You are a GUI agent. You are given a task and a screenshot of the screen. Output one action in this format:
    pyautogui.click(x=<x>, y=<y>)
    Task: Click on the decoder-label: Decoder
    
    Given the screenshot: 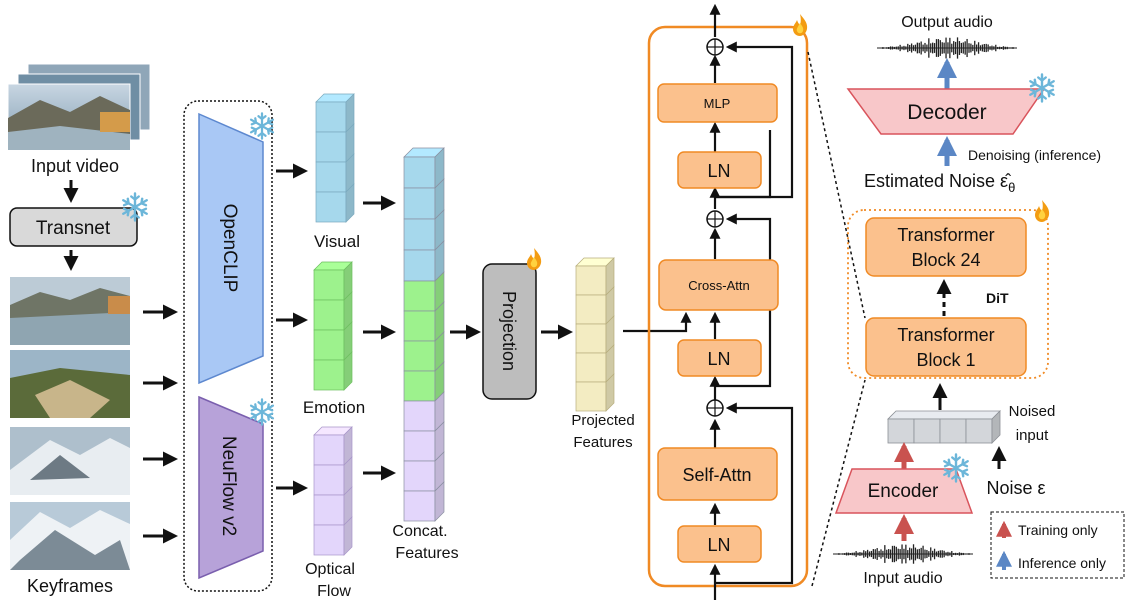 What is the action you would take?
    pyautogui.click(x=946, y=112)
    